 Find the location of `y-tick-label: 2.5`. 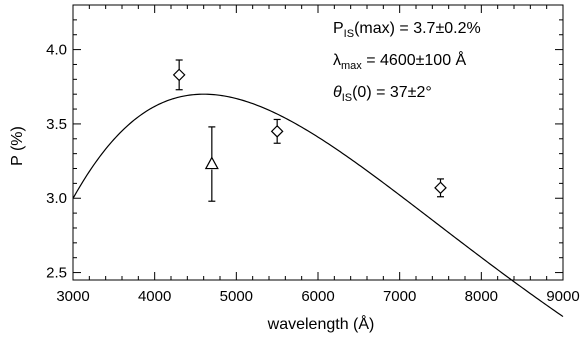

y-tick-label: 2.5 is located at coordinates (56, 273).